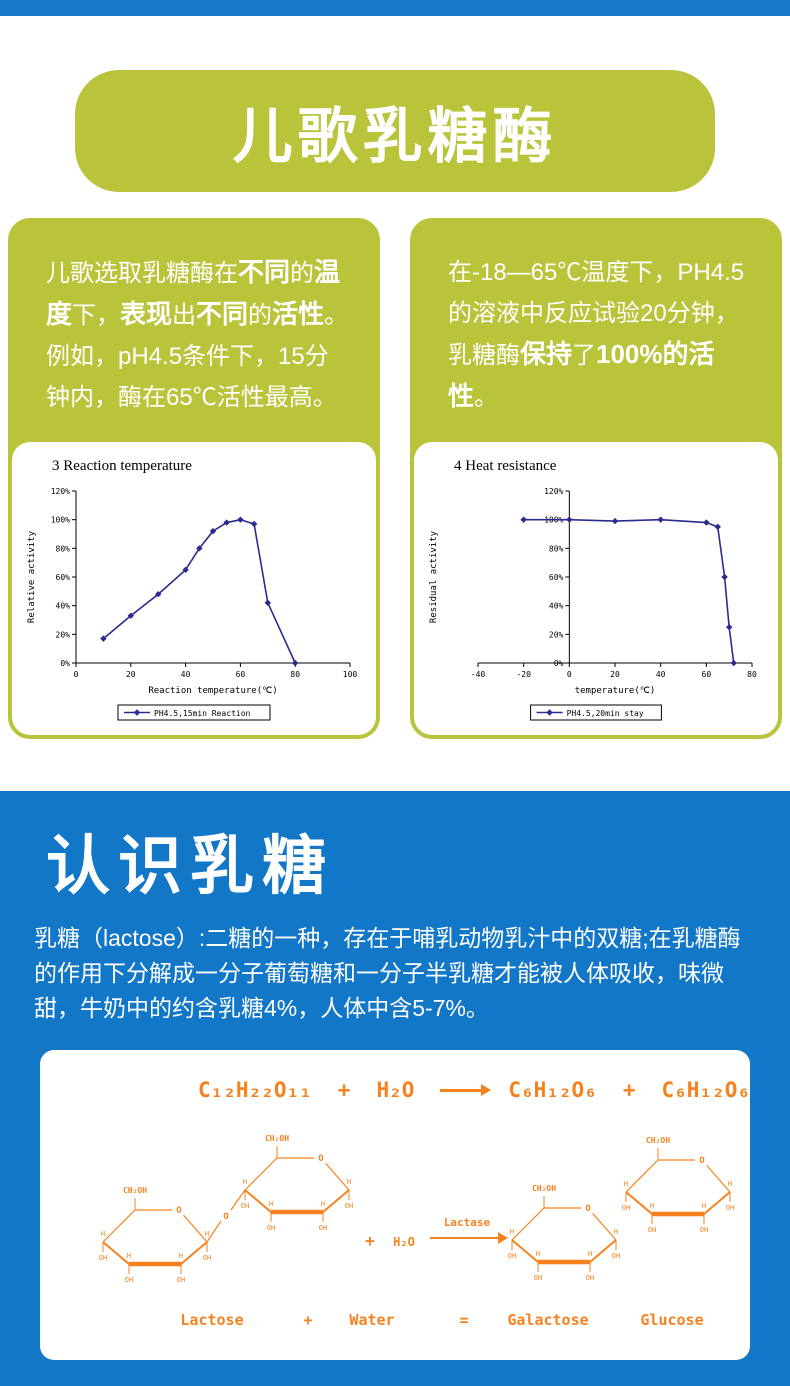 The image size is (790, 1386). I want to click on svg-text: Reaction temperature(℃), so click(212, 691).